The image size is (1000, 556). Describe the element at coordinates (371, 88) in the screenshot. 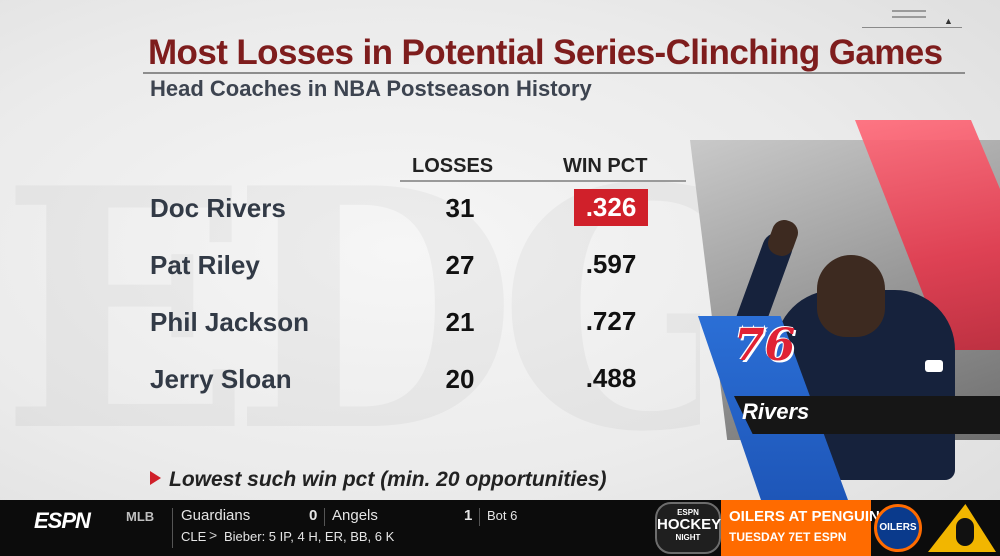

I see `graphic-subtitle: Head Coaches in NBA Postseason History` at that location.